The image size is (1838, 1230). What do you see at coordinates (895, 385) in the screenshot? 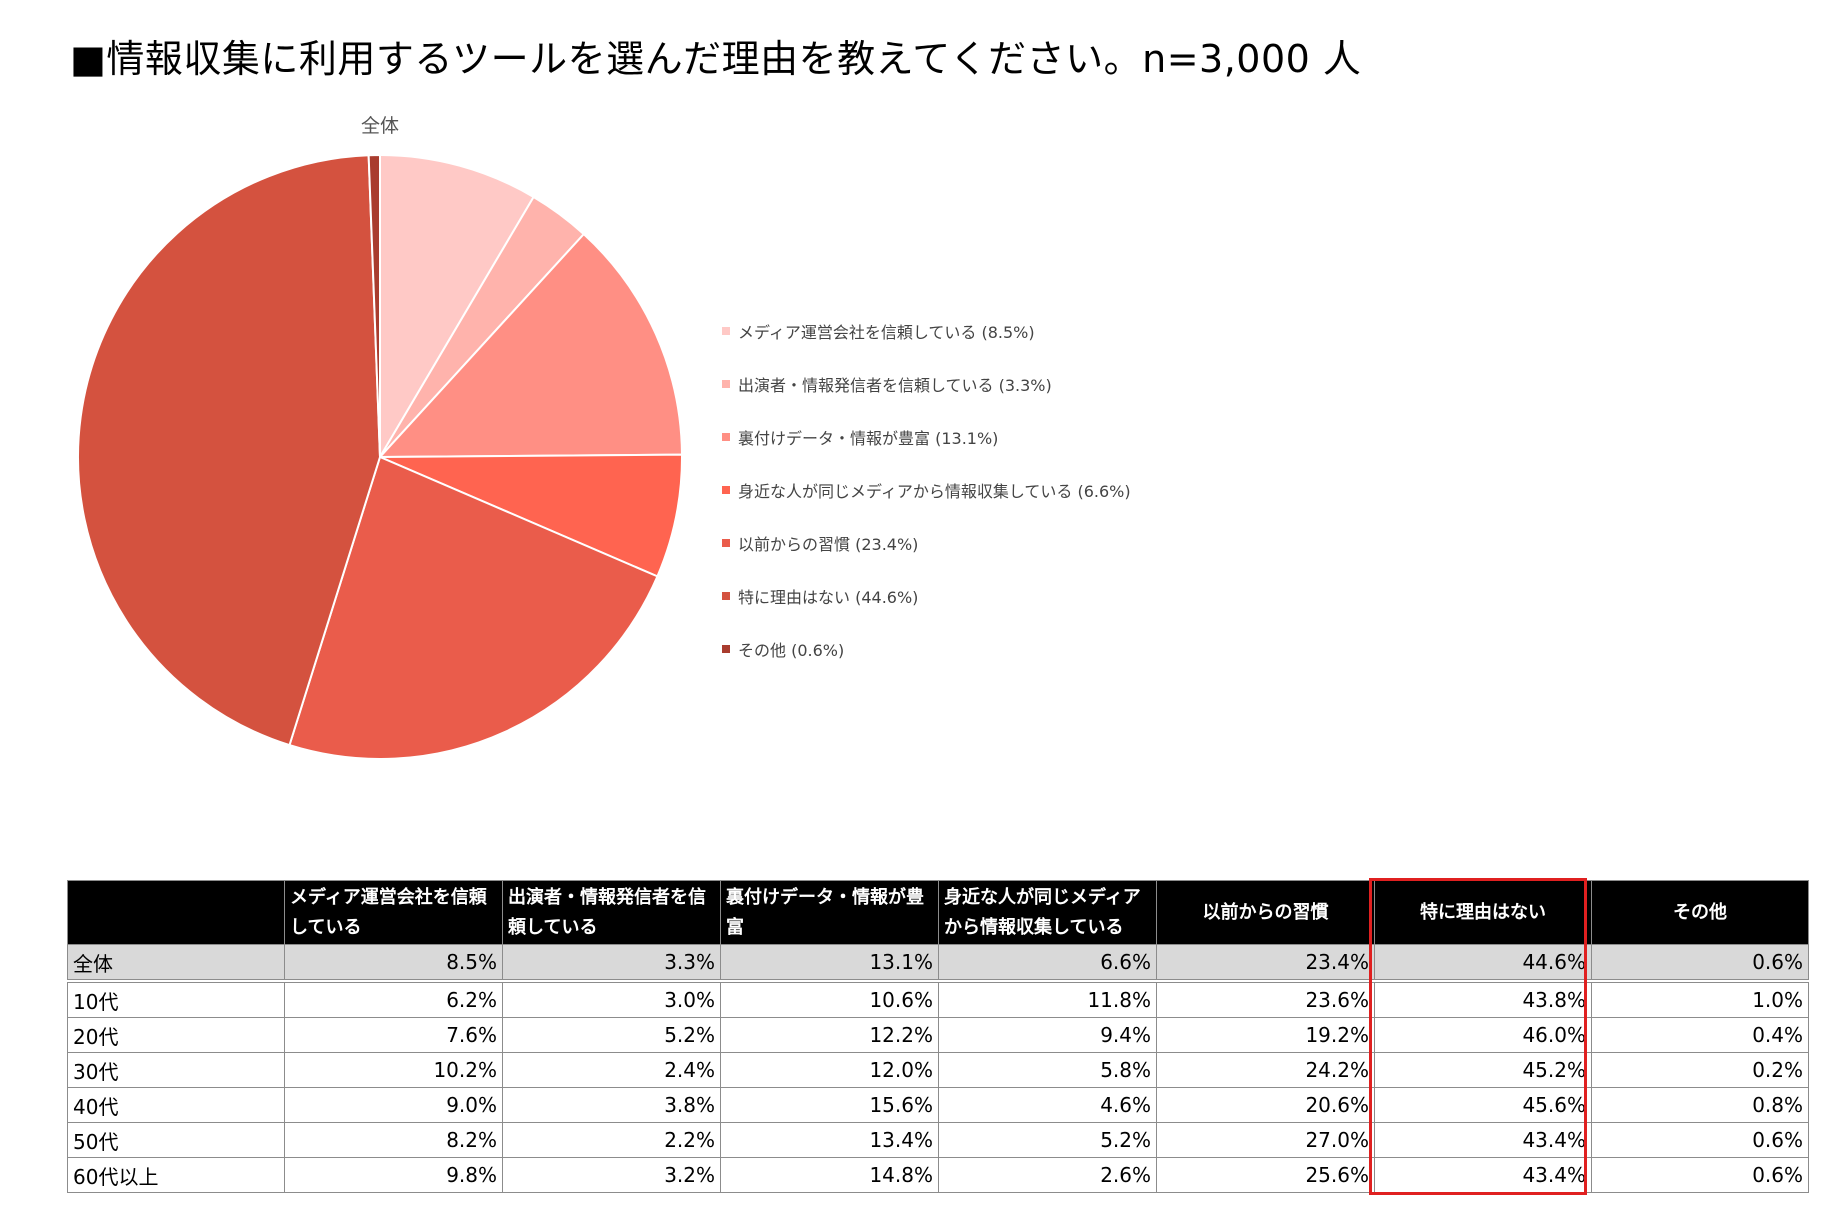
I see `legend-label: 出演者・情報発信者を信頼している (3.3%)` at bounding box center [895, 385].